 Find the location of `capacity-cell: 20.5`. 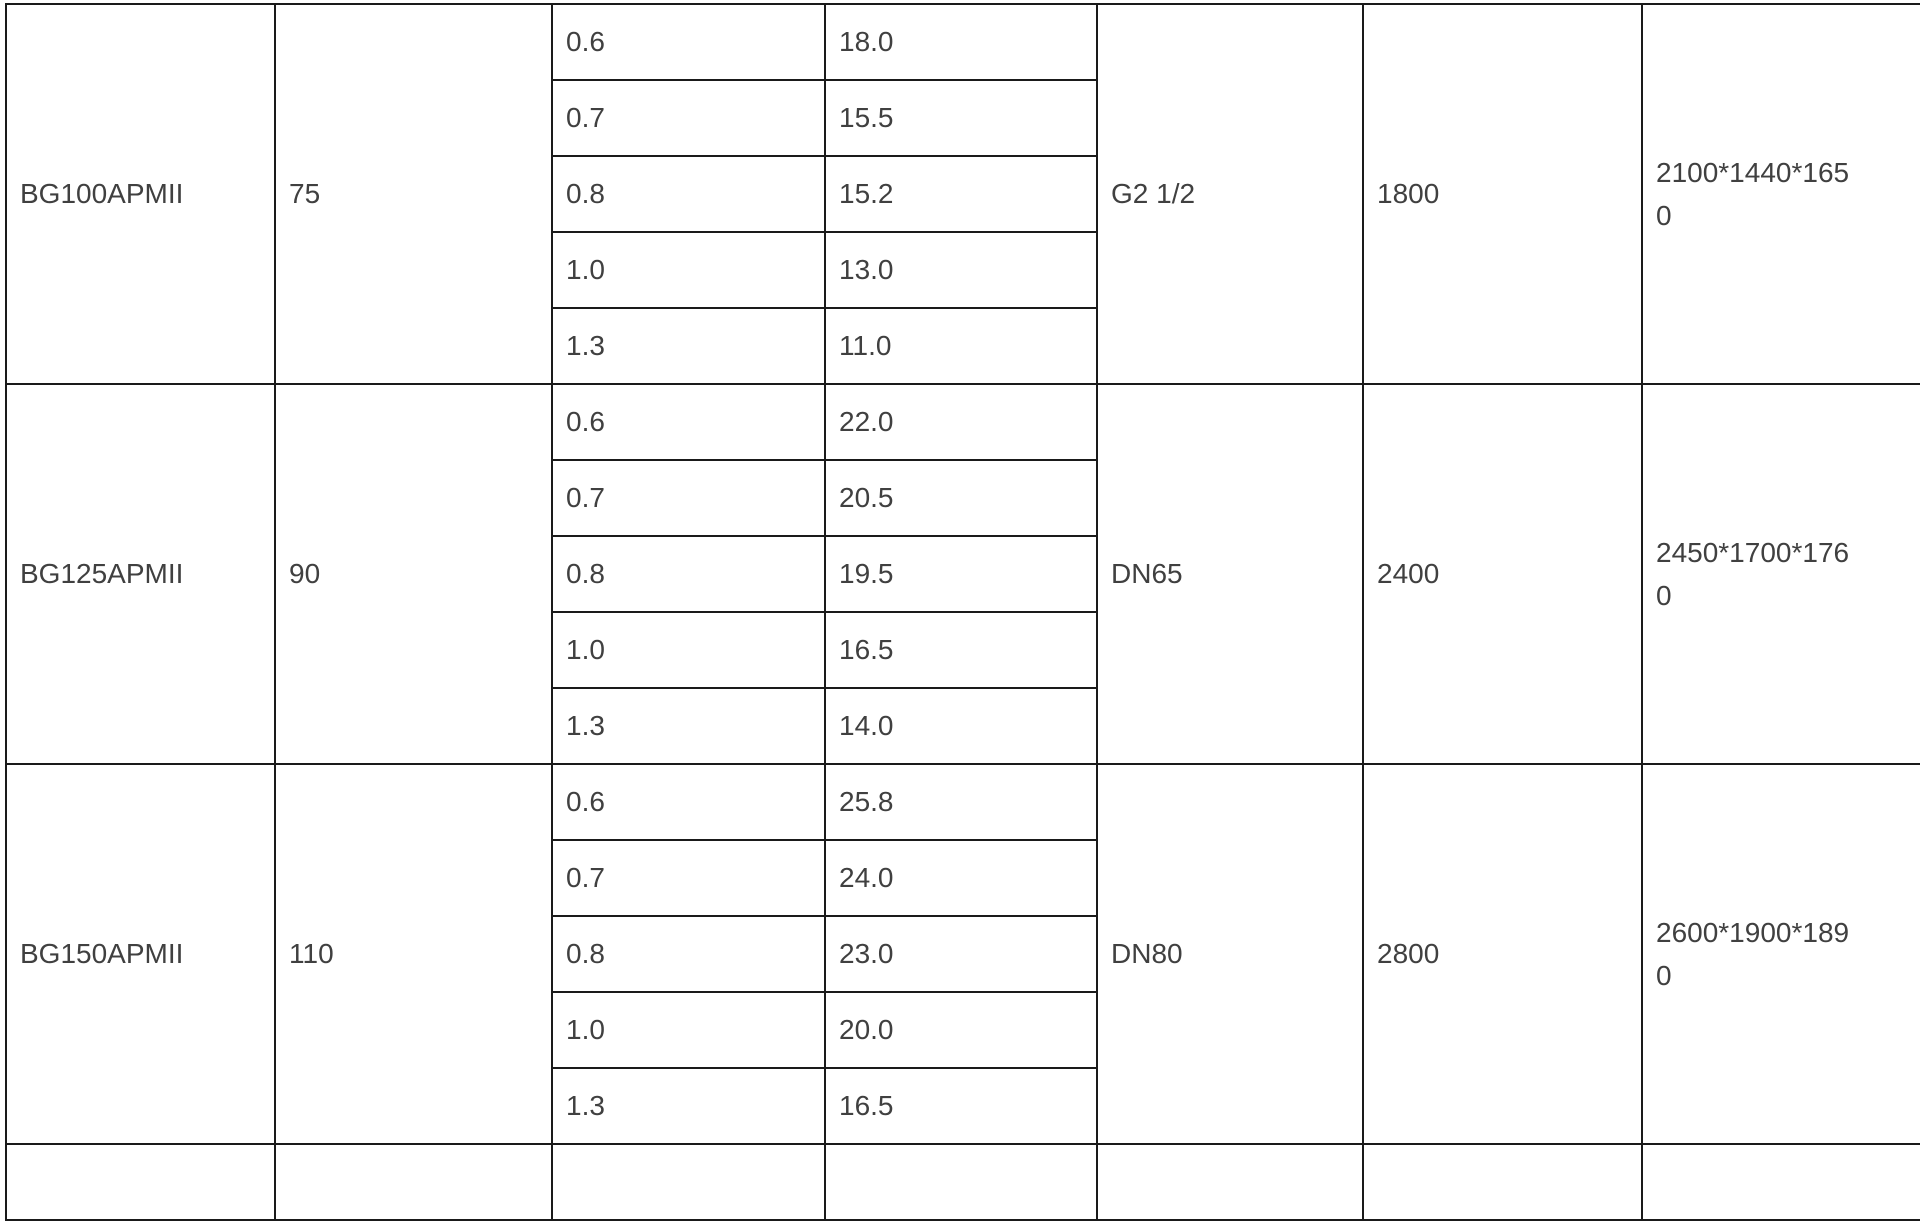

capacity-cell: 20.5 is located at coordinates (961, 498).